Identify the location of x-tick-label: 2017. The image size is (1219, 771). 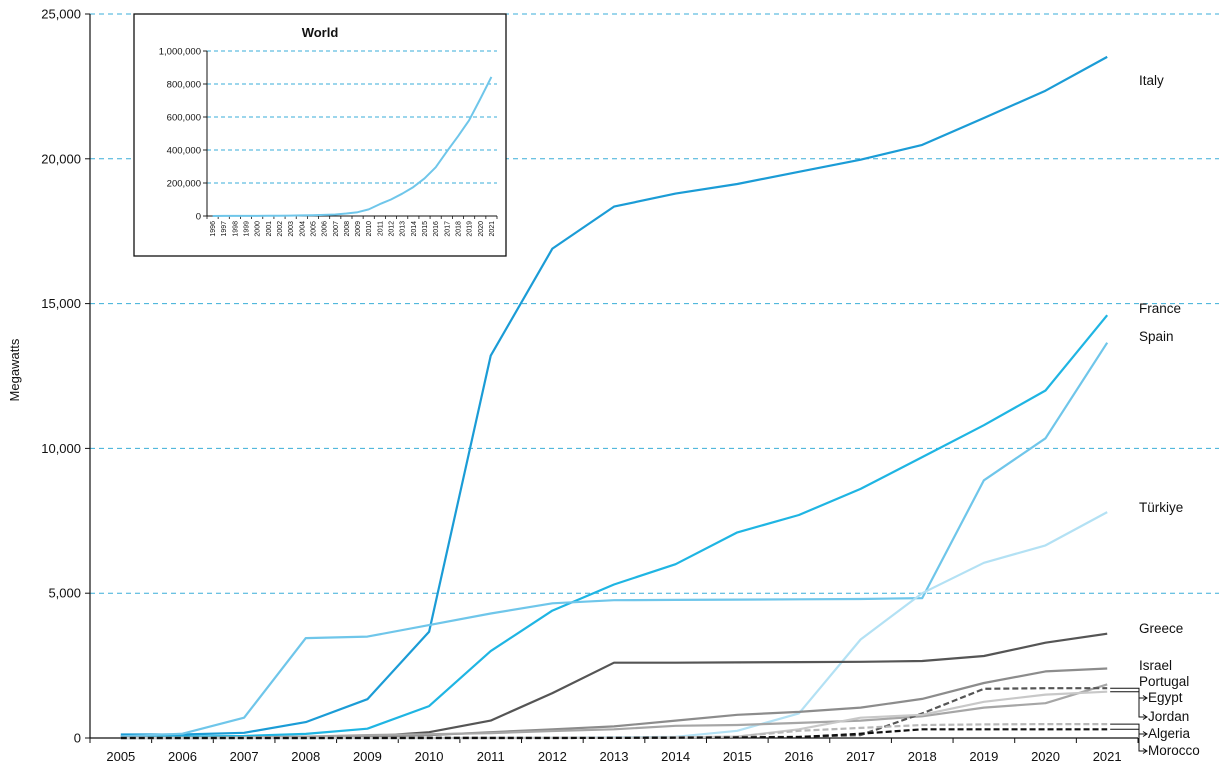
(860, 756).